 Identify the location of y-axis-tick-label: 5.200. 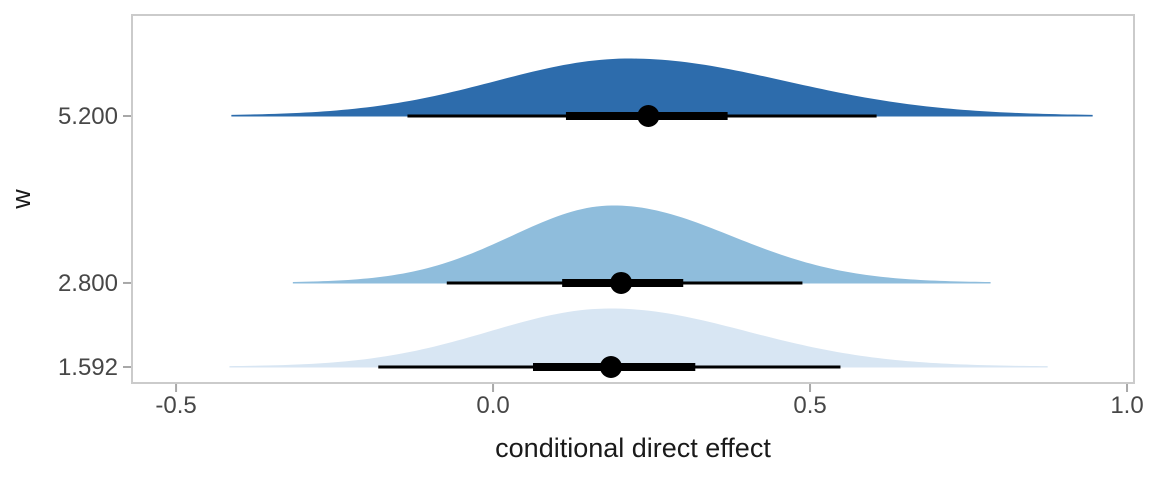
(88, 116).